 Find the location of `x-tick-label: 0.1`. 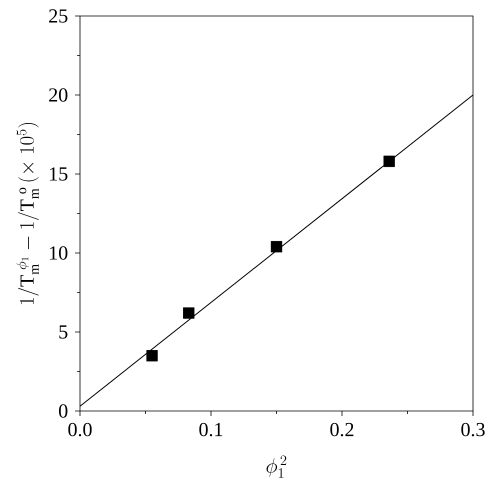

x-tick-label: 0.1 is located at coordinates (210, 429).